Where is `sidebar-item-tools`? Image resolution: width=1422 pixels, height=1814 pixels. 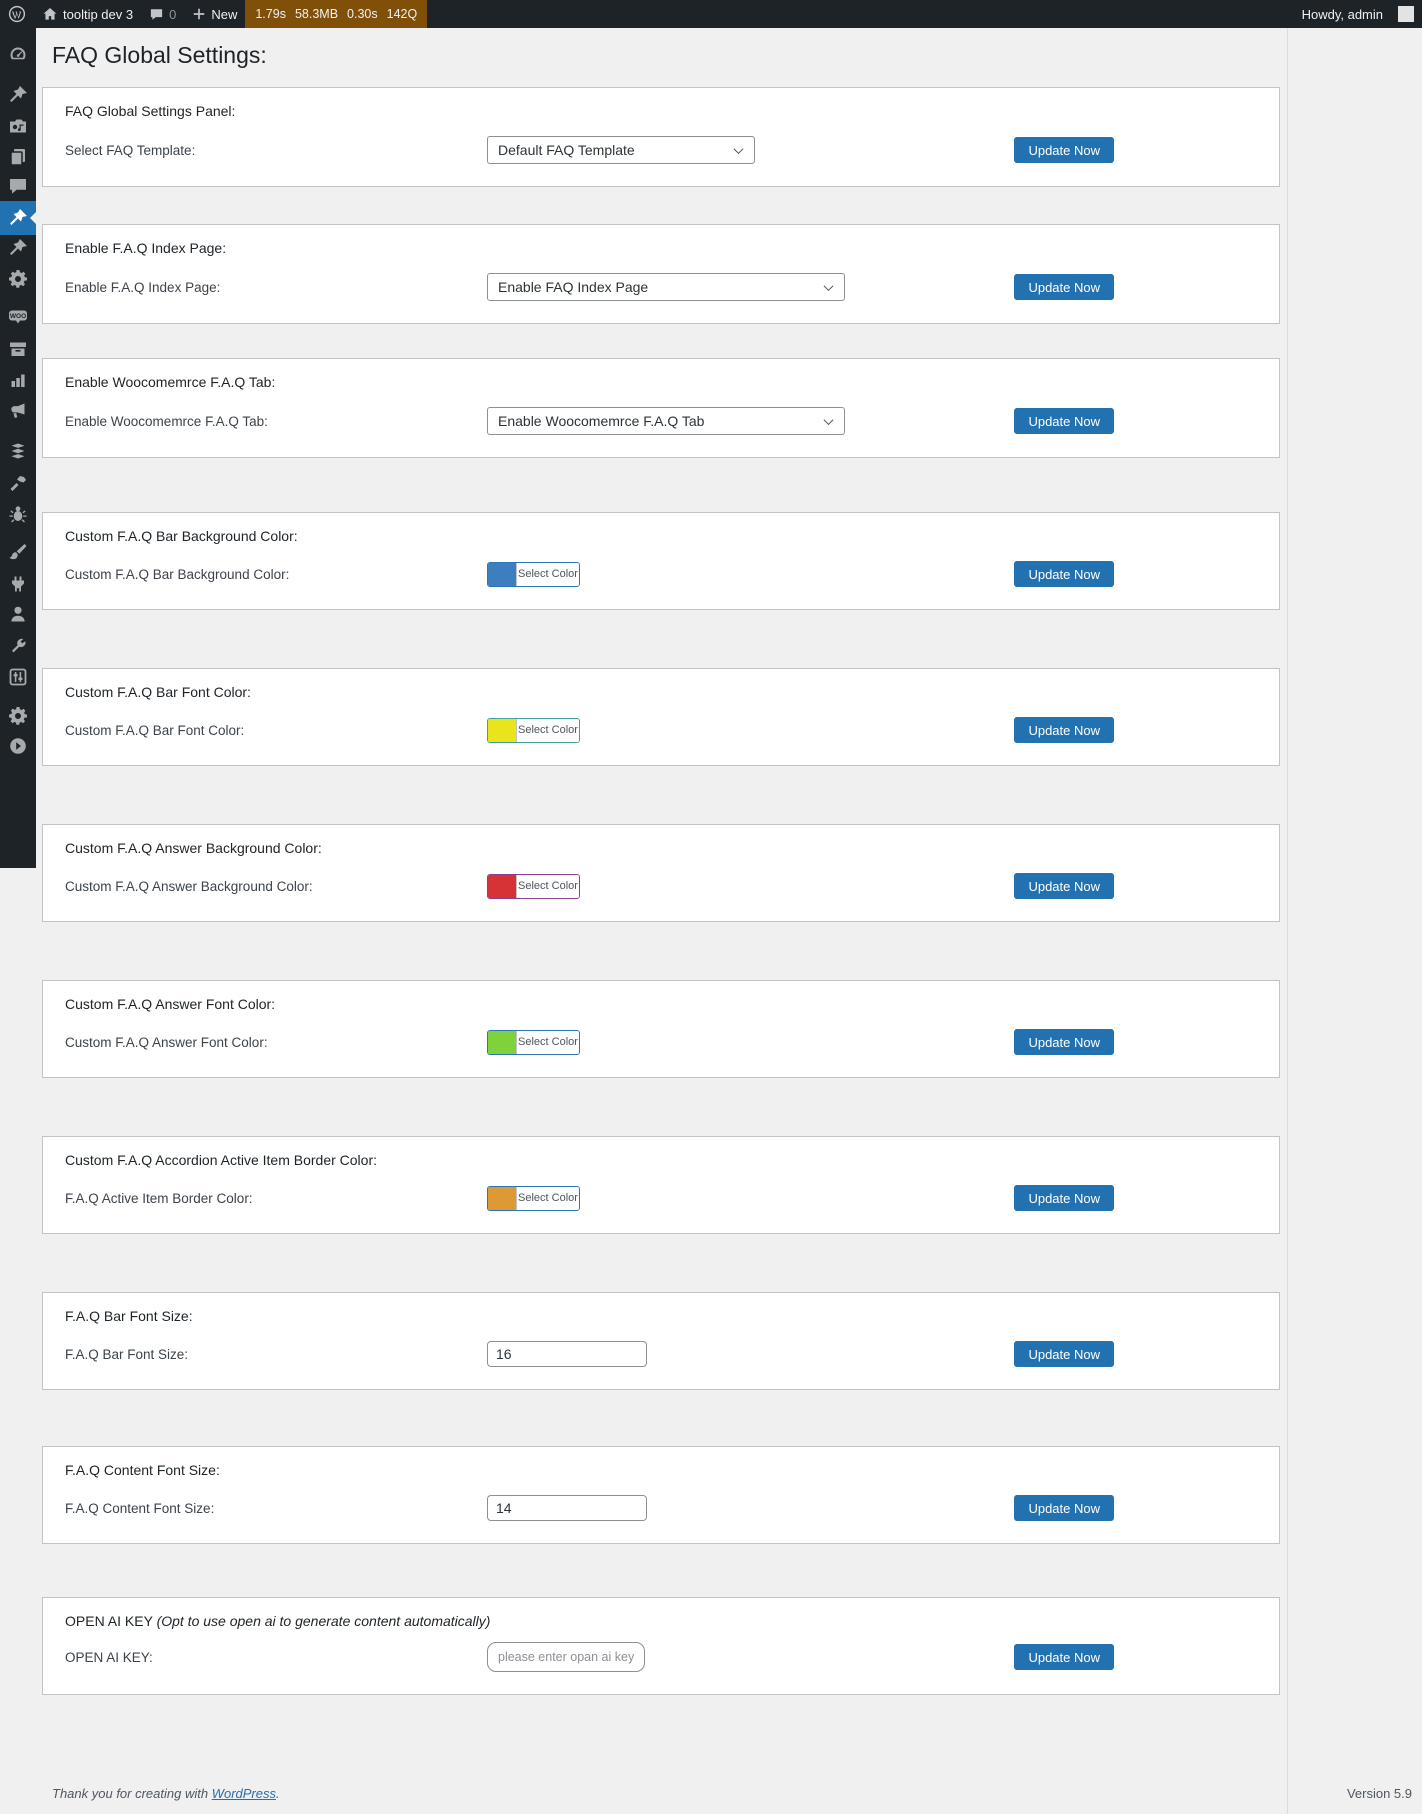 sidebar-item-tools is located at coordinates (18, 646).